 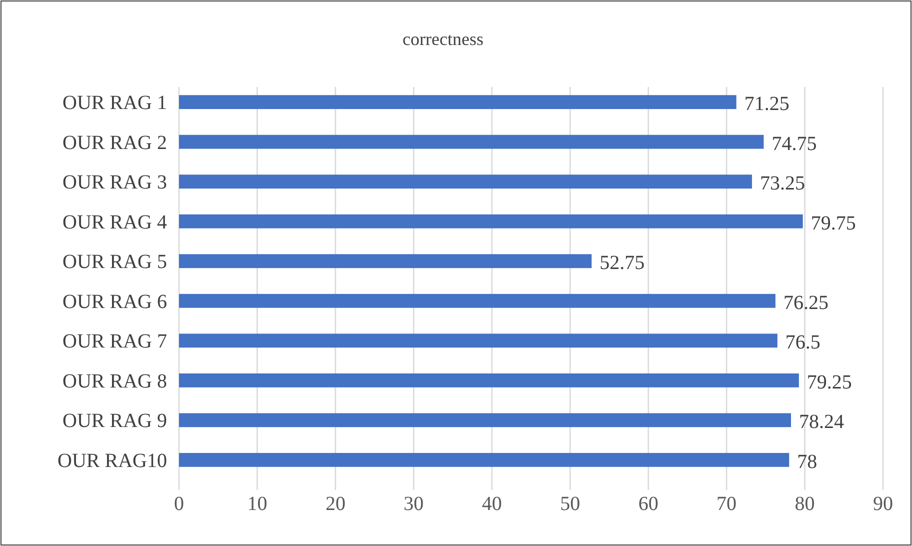 What do you see at coordinates (794, 143) in the screenshot?
I see `data-label: 74.75` at bounding box center [794, 143].